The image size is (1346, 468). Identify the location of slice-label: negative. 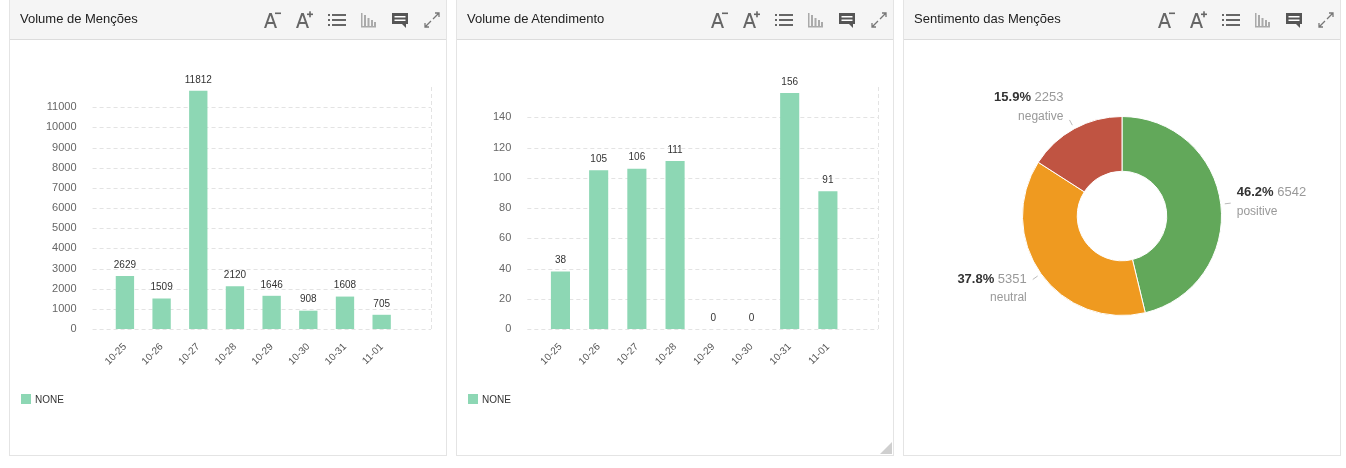
(1041, 116).